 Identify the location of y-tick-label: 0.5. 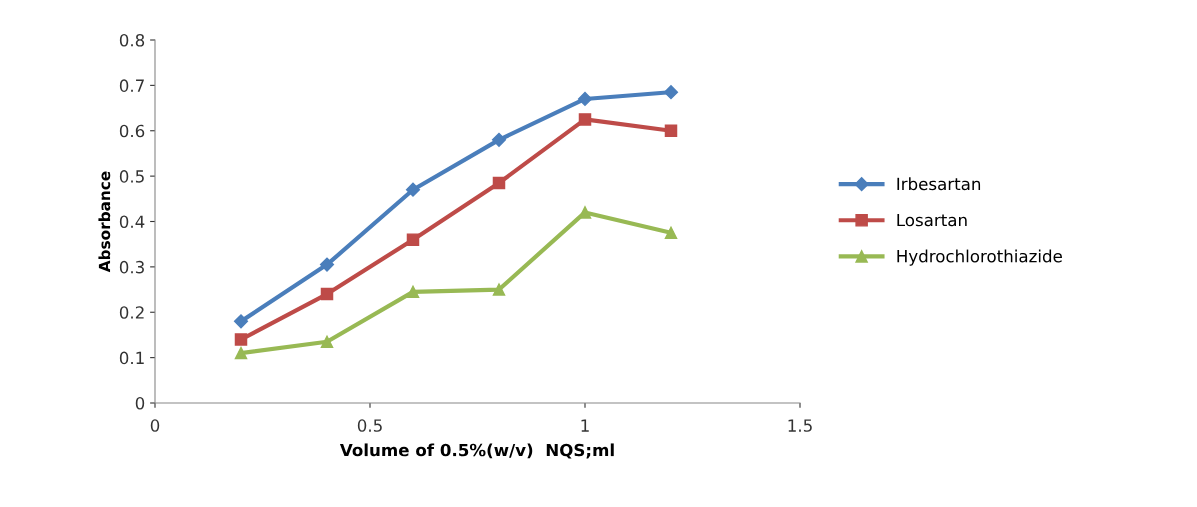
(131, 176).